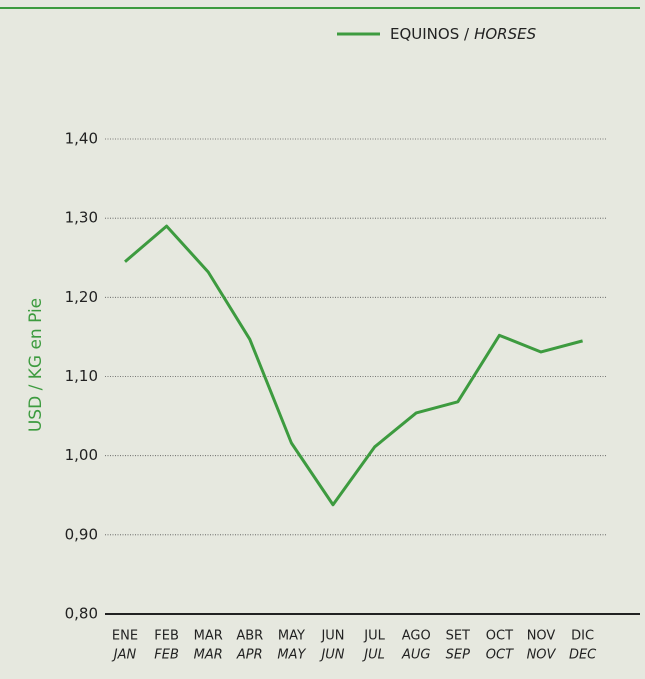 Image resolution: width=645 pixels, height=679 pixels. What do you see at coordinates (505, 34) in the screenshot?
I see `legend-en: HORSES` at bounding box center [505, 34].